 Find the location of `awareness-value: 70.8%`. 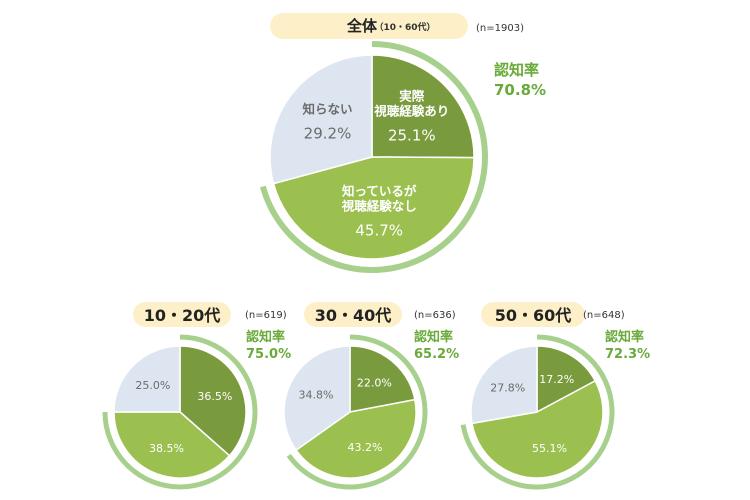

awareness-value: 70.8% is located at coordinates (520, 90).